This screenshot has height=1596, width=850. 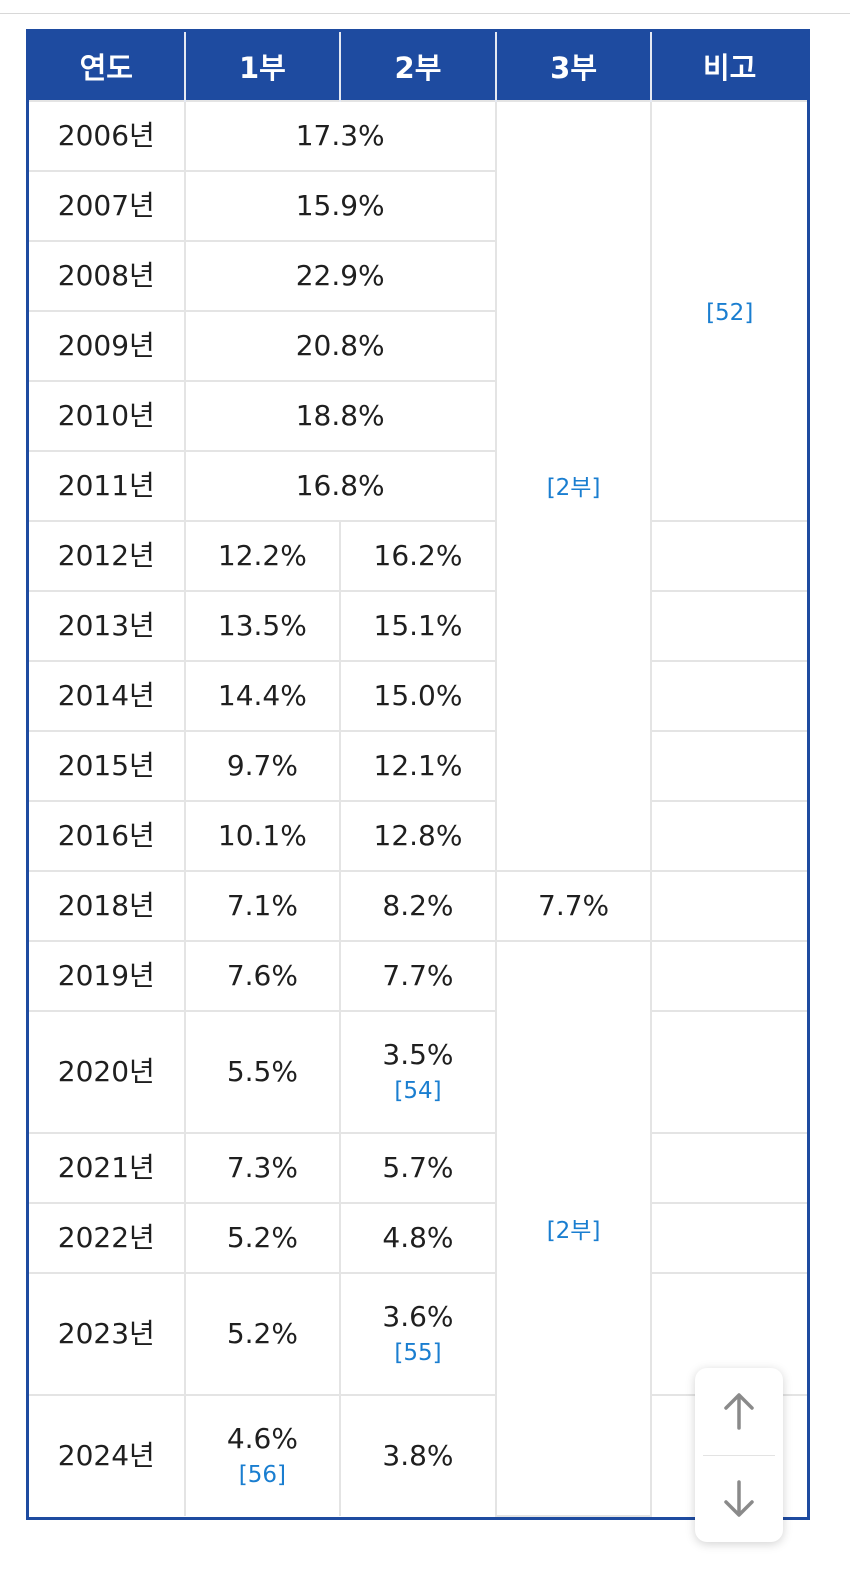 I want to click on arrow-up-icon, so click(x=739, y=1411).